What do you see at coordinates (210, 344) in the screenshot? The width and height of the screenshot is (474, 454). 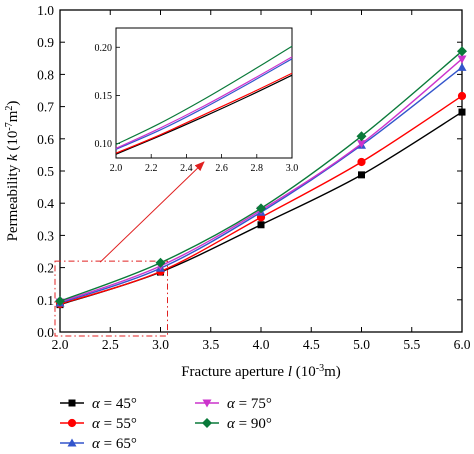 I see `x-tick-label: 3.5` at bounding box center [210, 344].